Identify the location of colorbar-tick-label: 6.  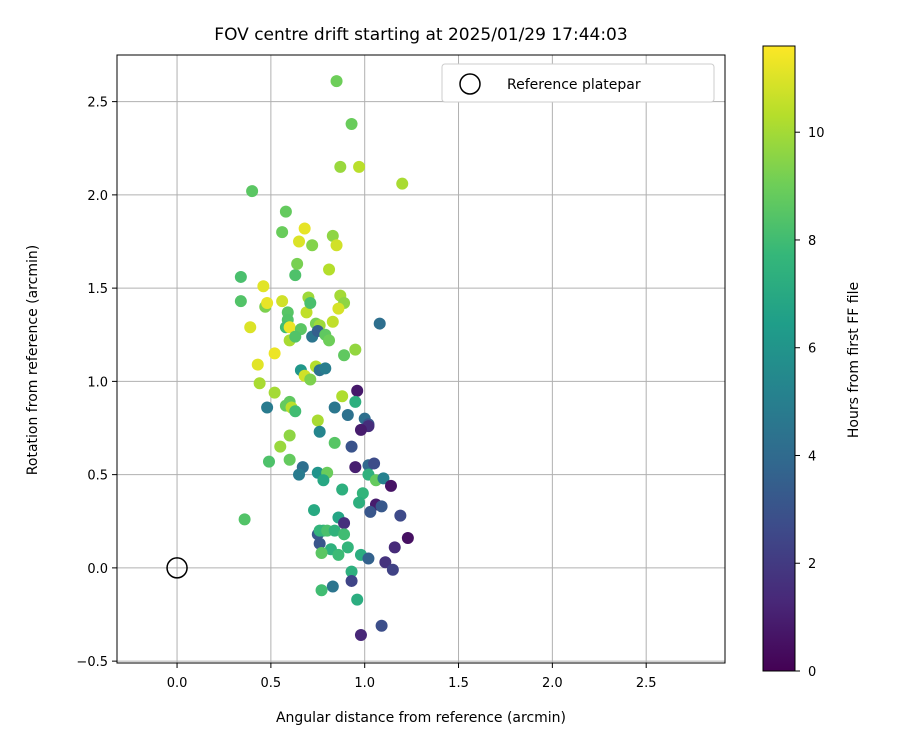
(812, 349).